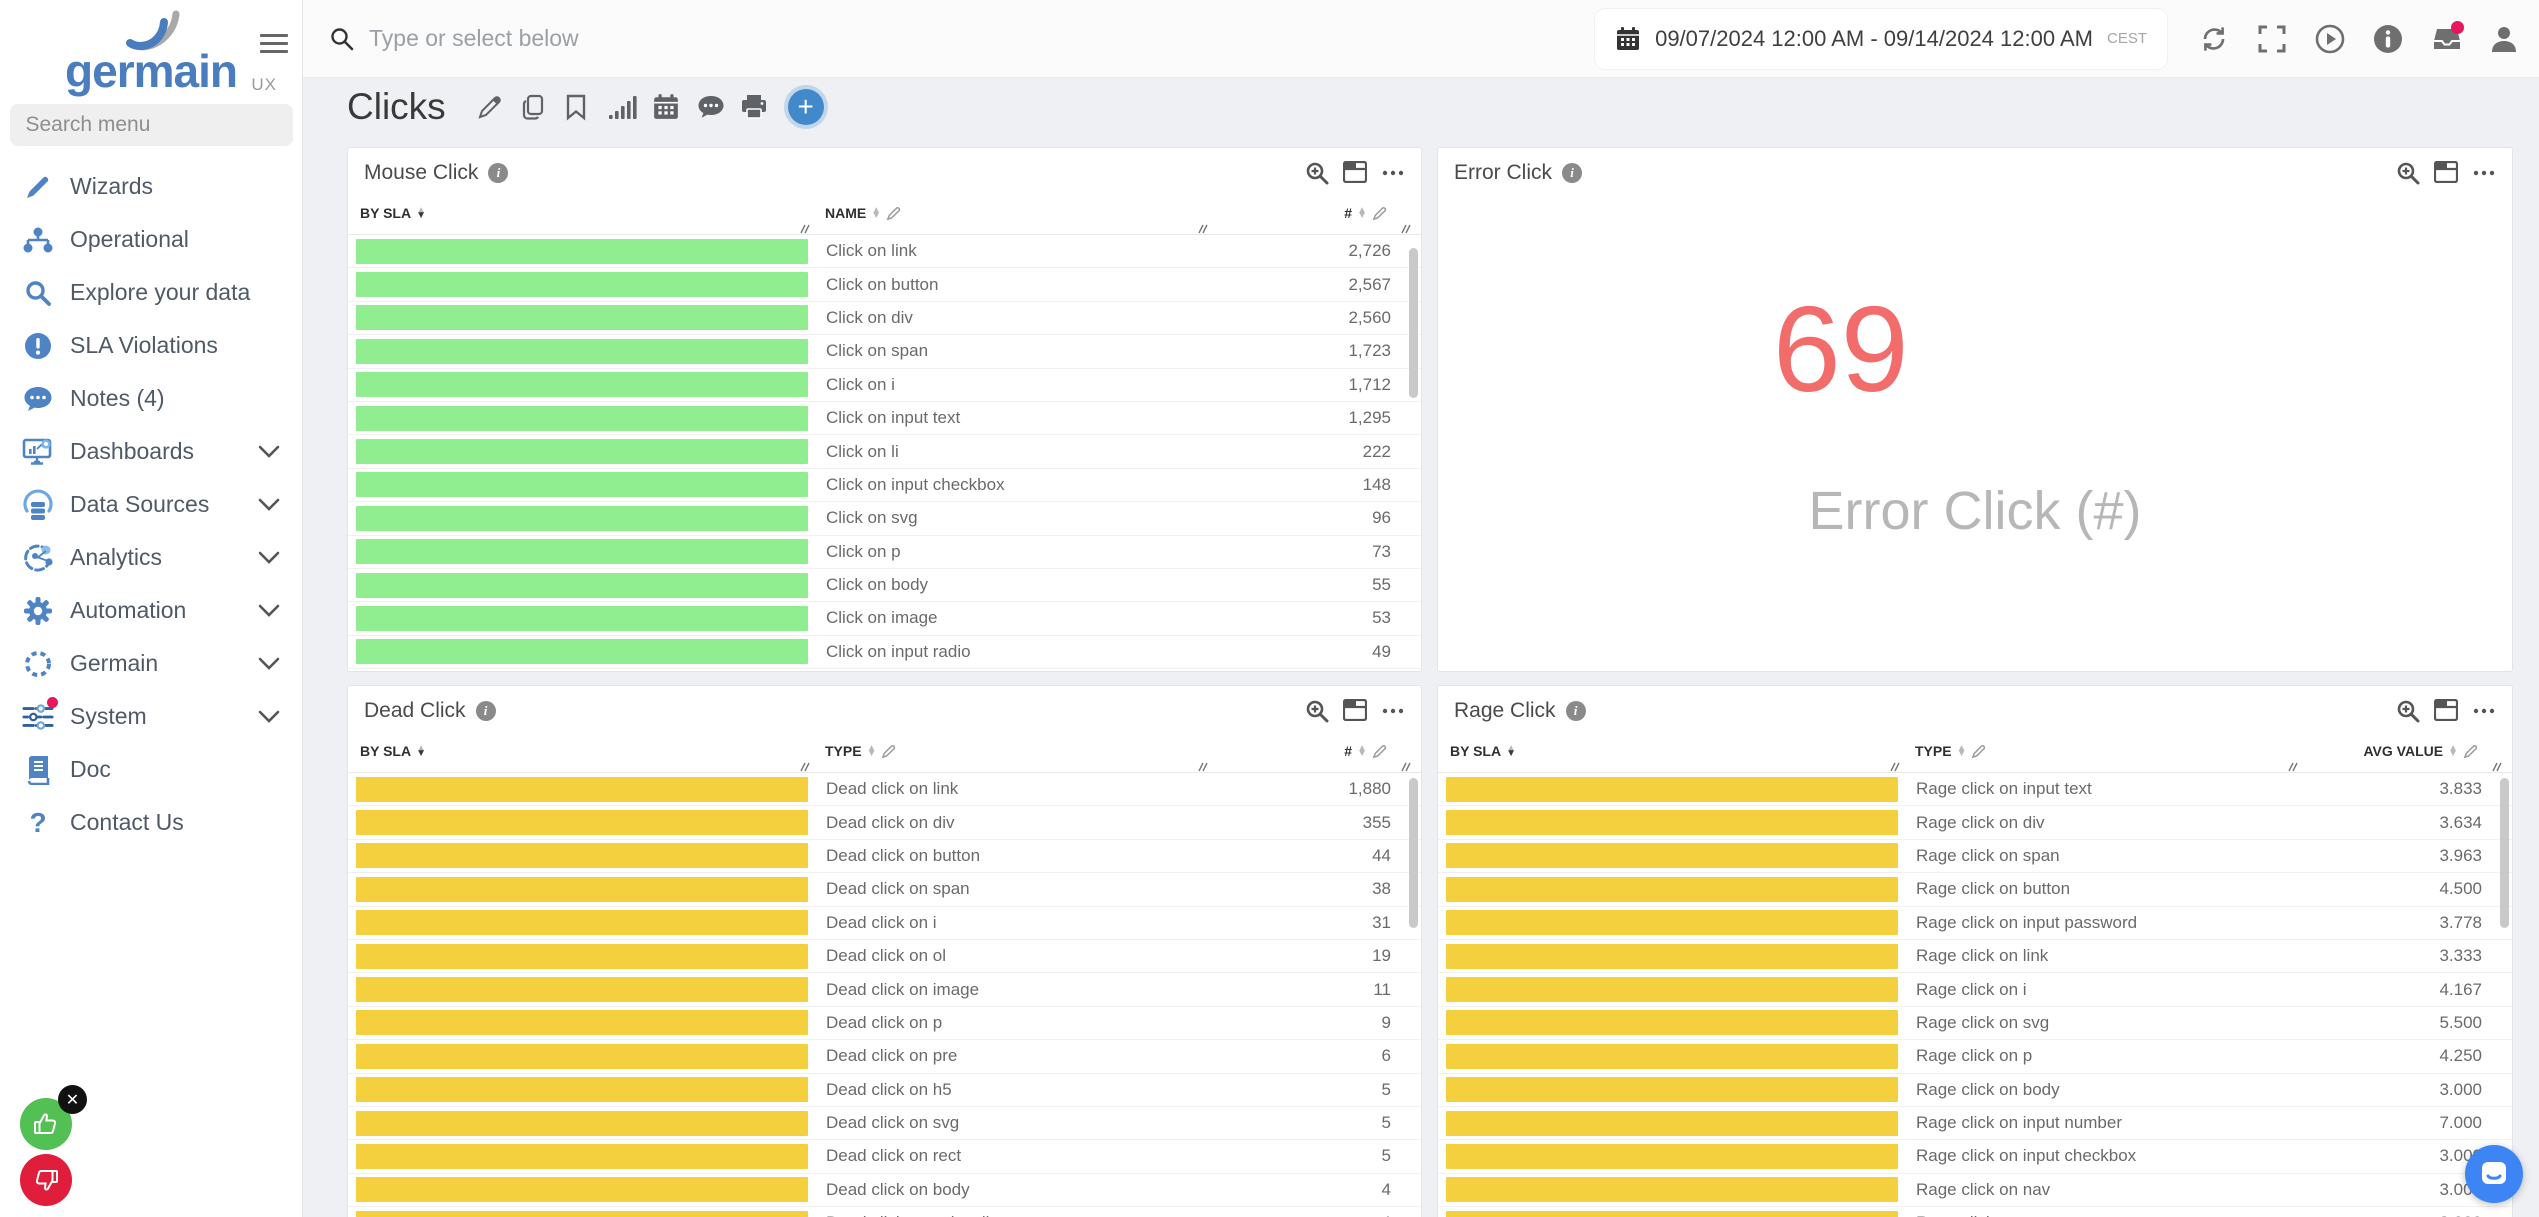 The image size is (2539, 1217). Describe the element at coordinates (2504, 39) in the screenshot. I see `user-icon` at that location.